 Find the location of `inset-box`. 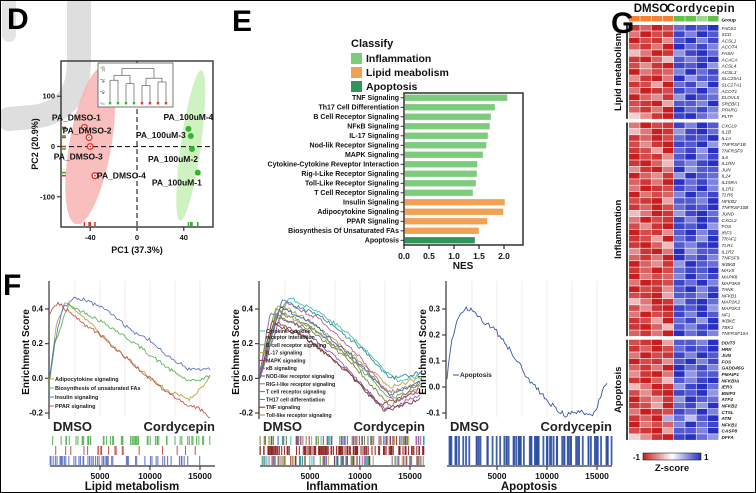

inset-box is located at coordinates (135, 85).